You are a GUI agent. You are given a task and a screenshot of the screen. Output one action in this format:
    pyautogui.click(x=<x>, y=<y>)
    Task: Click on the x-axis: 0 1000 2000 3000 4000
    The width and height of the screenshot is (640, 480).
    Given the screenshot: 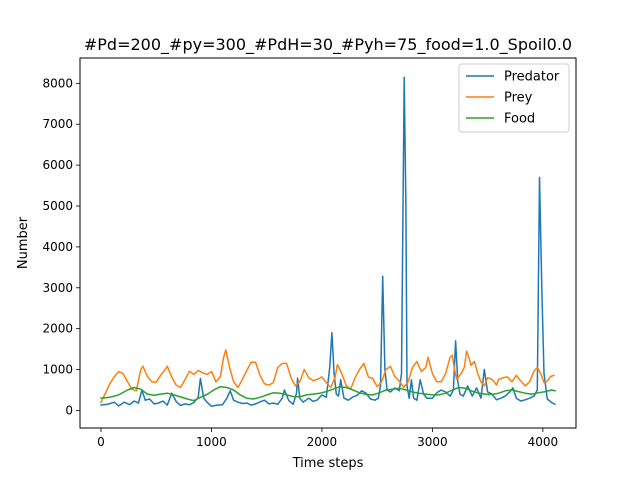 What is the action you would take?
    pyautogui.click(x=327, y=438)
    